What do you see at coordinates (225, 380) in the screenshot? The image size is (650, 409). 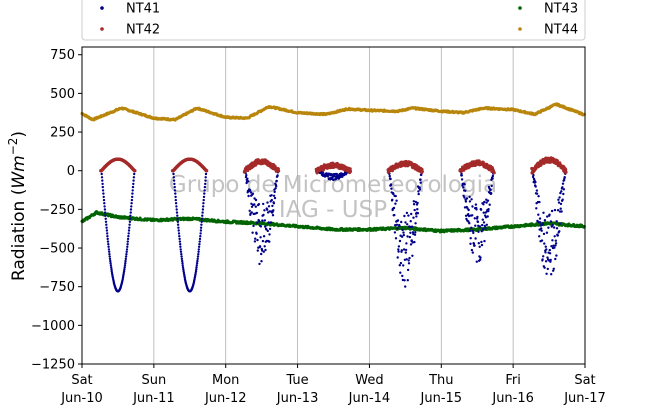 I see `x-tick-day: Mon` at bounding box center [225, 380].